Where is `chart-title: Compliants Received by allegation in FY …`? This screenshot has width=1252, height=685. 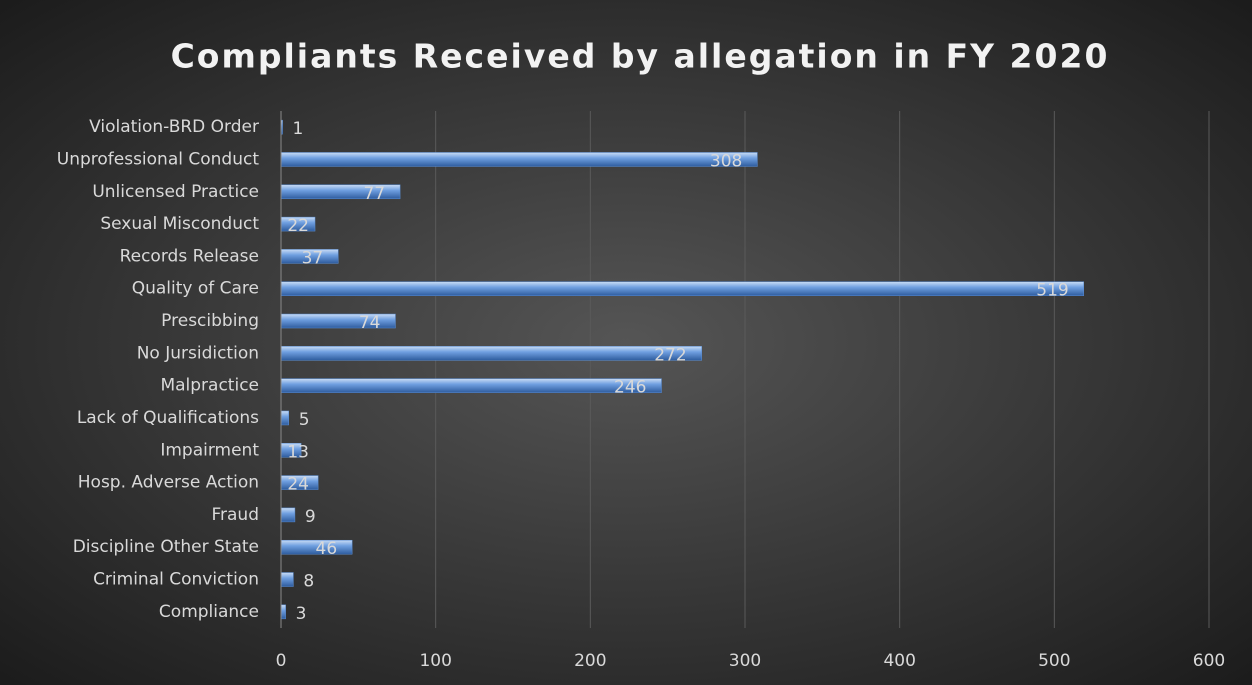
chart-title: Compliants Received by allegation in FY … is located at coordinates (640, 56).